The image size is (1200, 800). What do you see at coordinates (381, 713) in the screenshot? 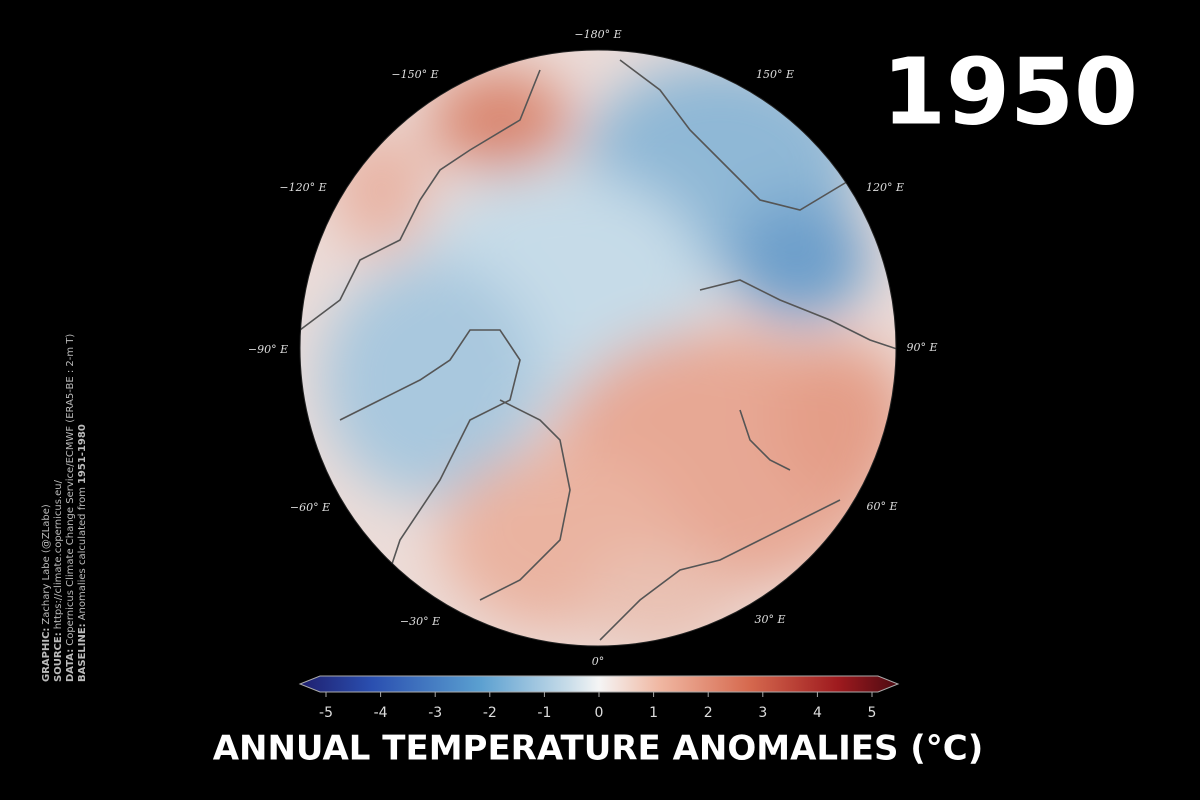
I see `colorbar-tick-label: -4` at bounding box center [381, 713].